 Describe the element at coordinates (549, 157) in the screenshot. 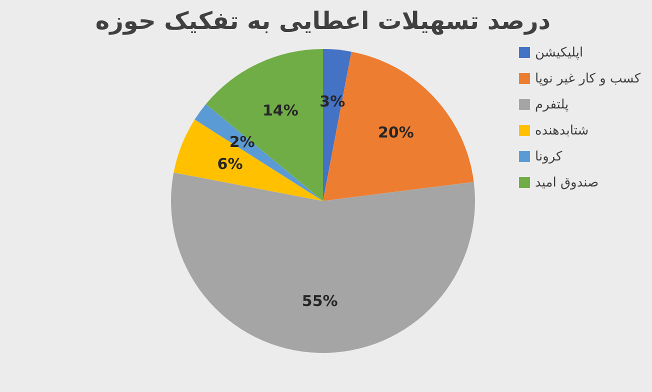

I see `legend-label: کرونا` at that location.